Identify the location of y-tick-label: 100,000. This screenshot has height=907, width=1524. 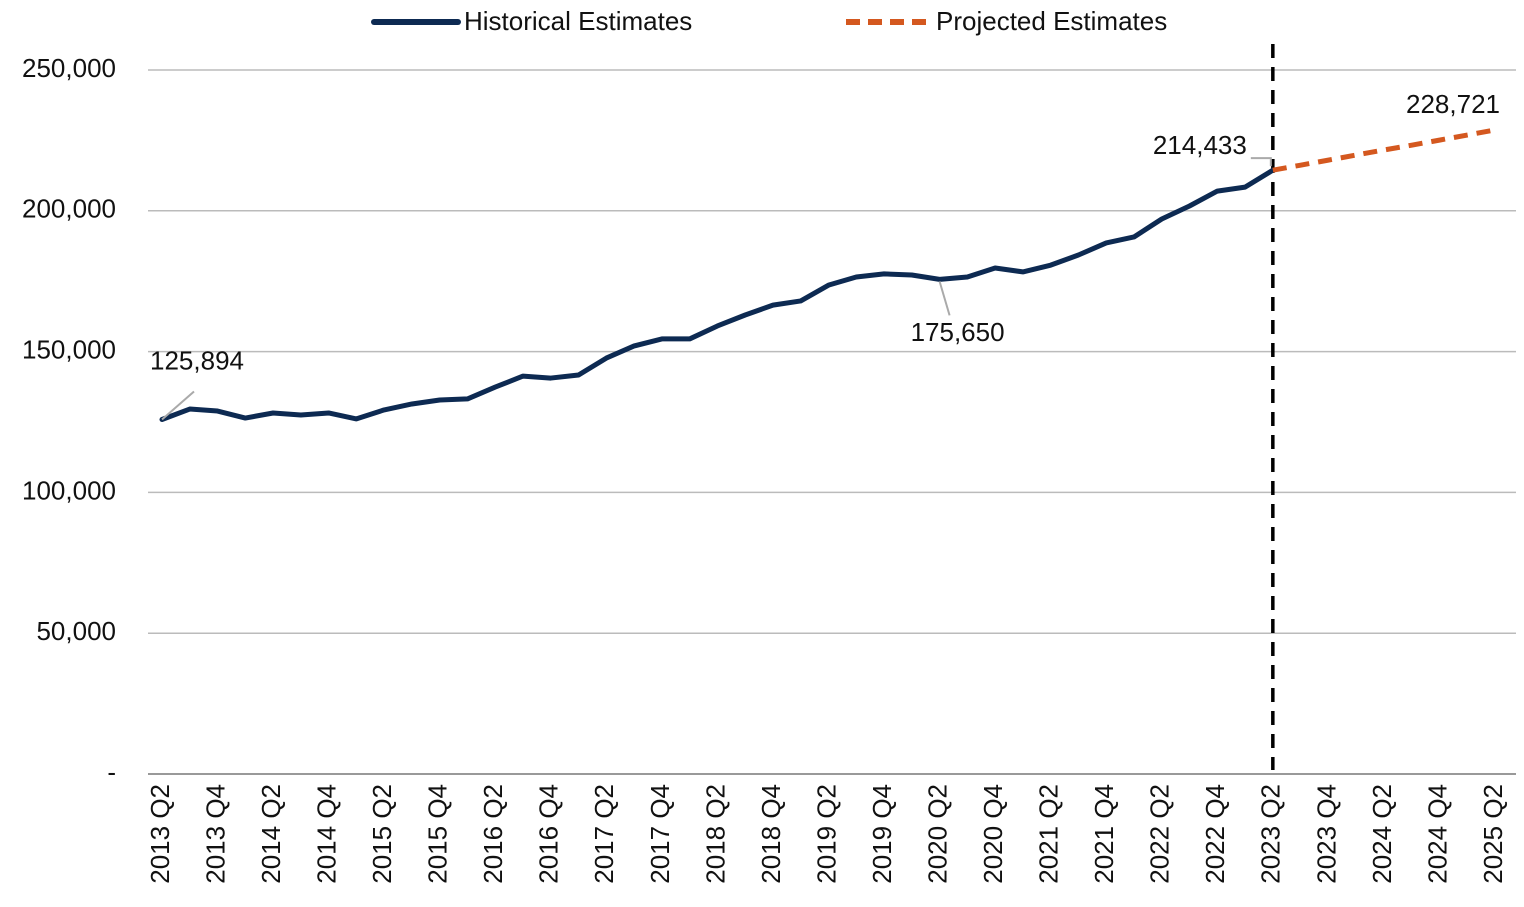
(69, 490).